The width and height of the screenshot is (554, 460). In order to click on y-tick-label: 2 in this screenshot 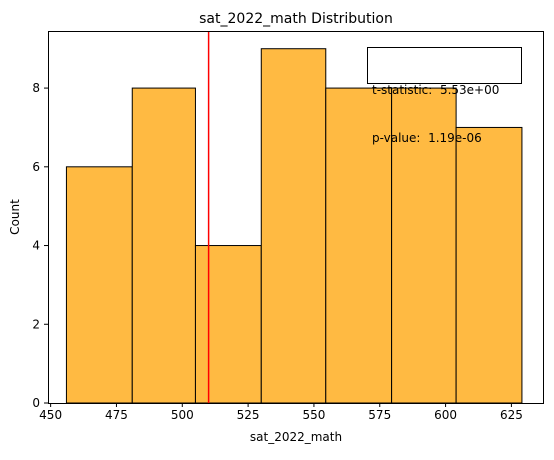, I will do `click(36, 324)`.